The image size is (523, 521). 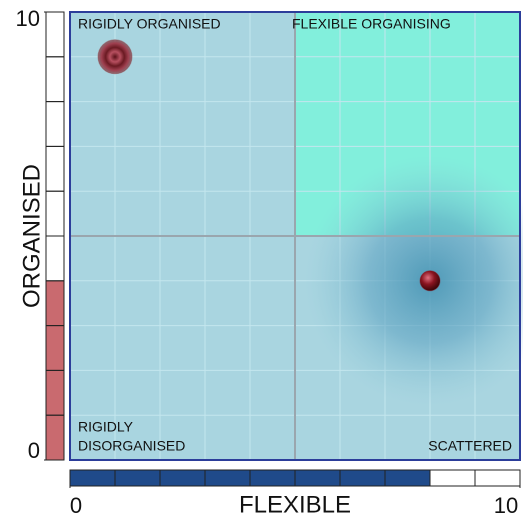 What do you see at coordinates (76, 505) in the screenshot?
I see `x-tick-label: 0` at bounding box center [76, 505].